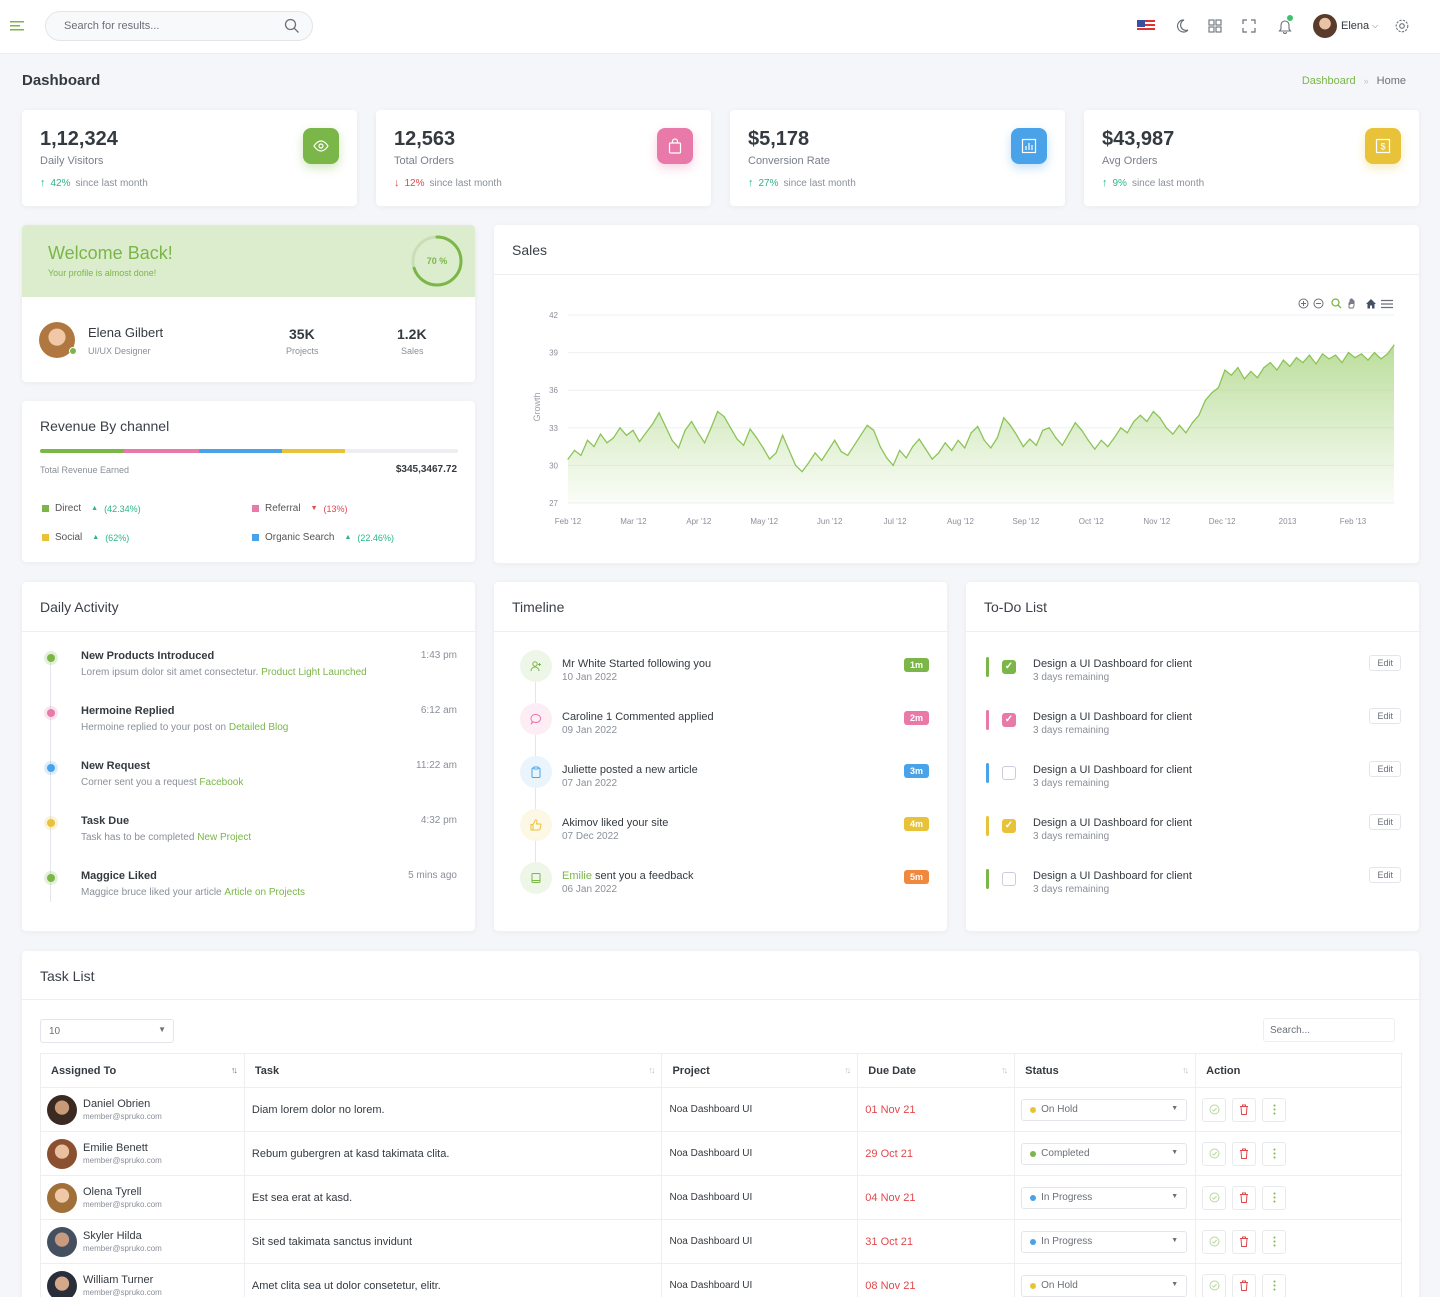 Image resolution: width=1440 pixels, height=1297 pixels. What do you see at coordinates (1298, 1070) in the screenshot?
I see `column-header: Action` at bounding box center [1298, 1070].